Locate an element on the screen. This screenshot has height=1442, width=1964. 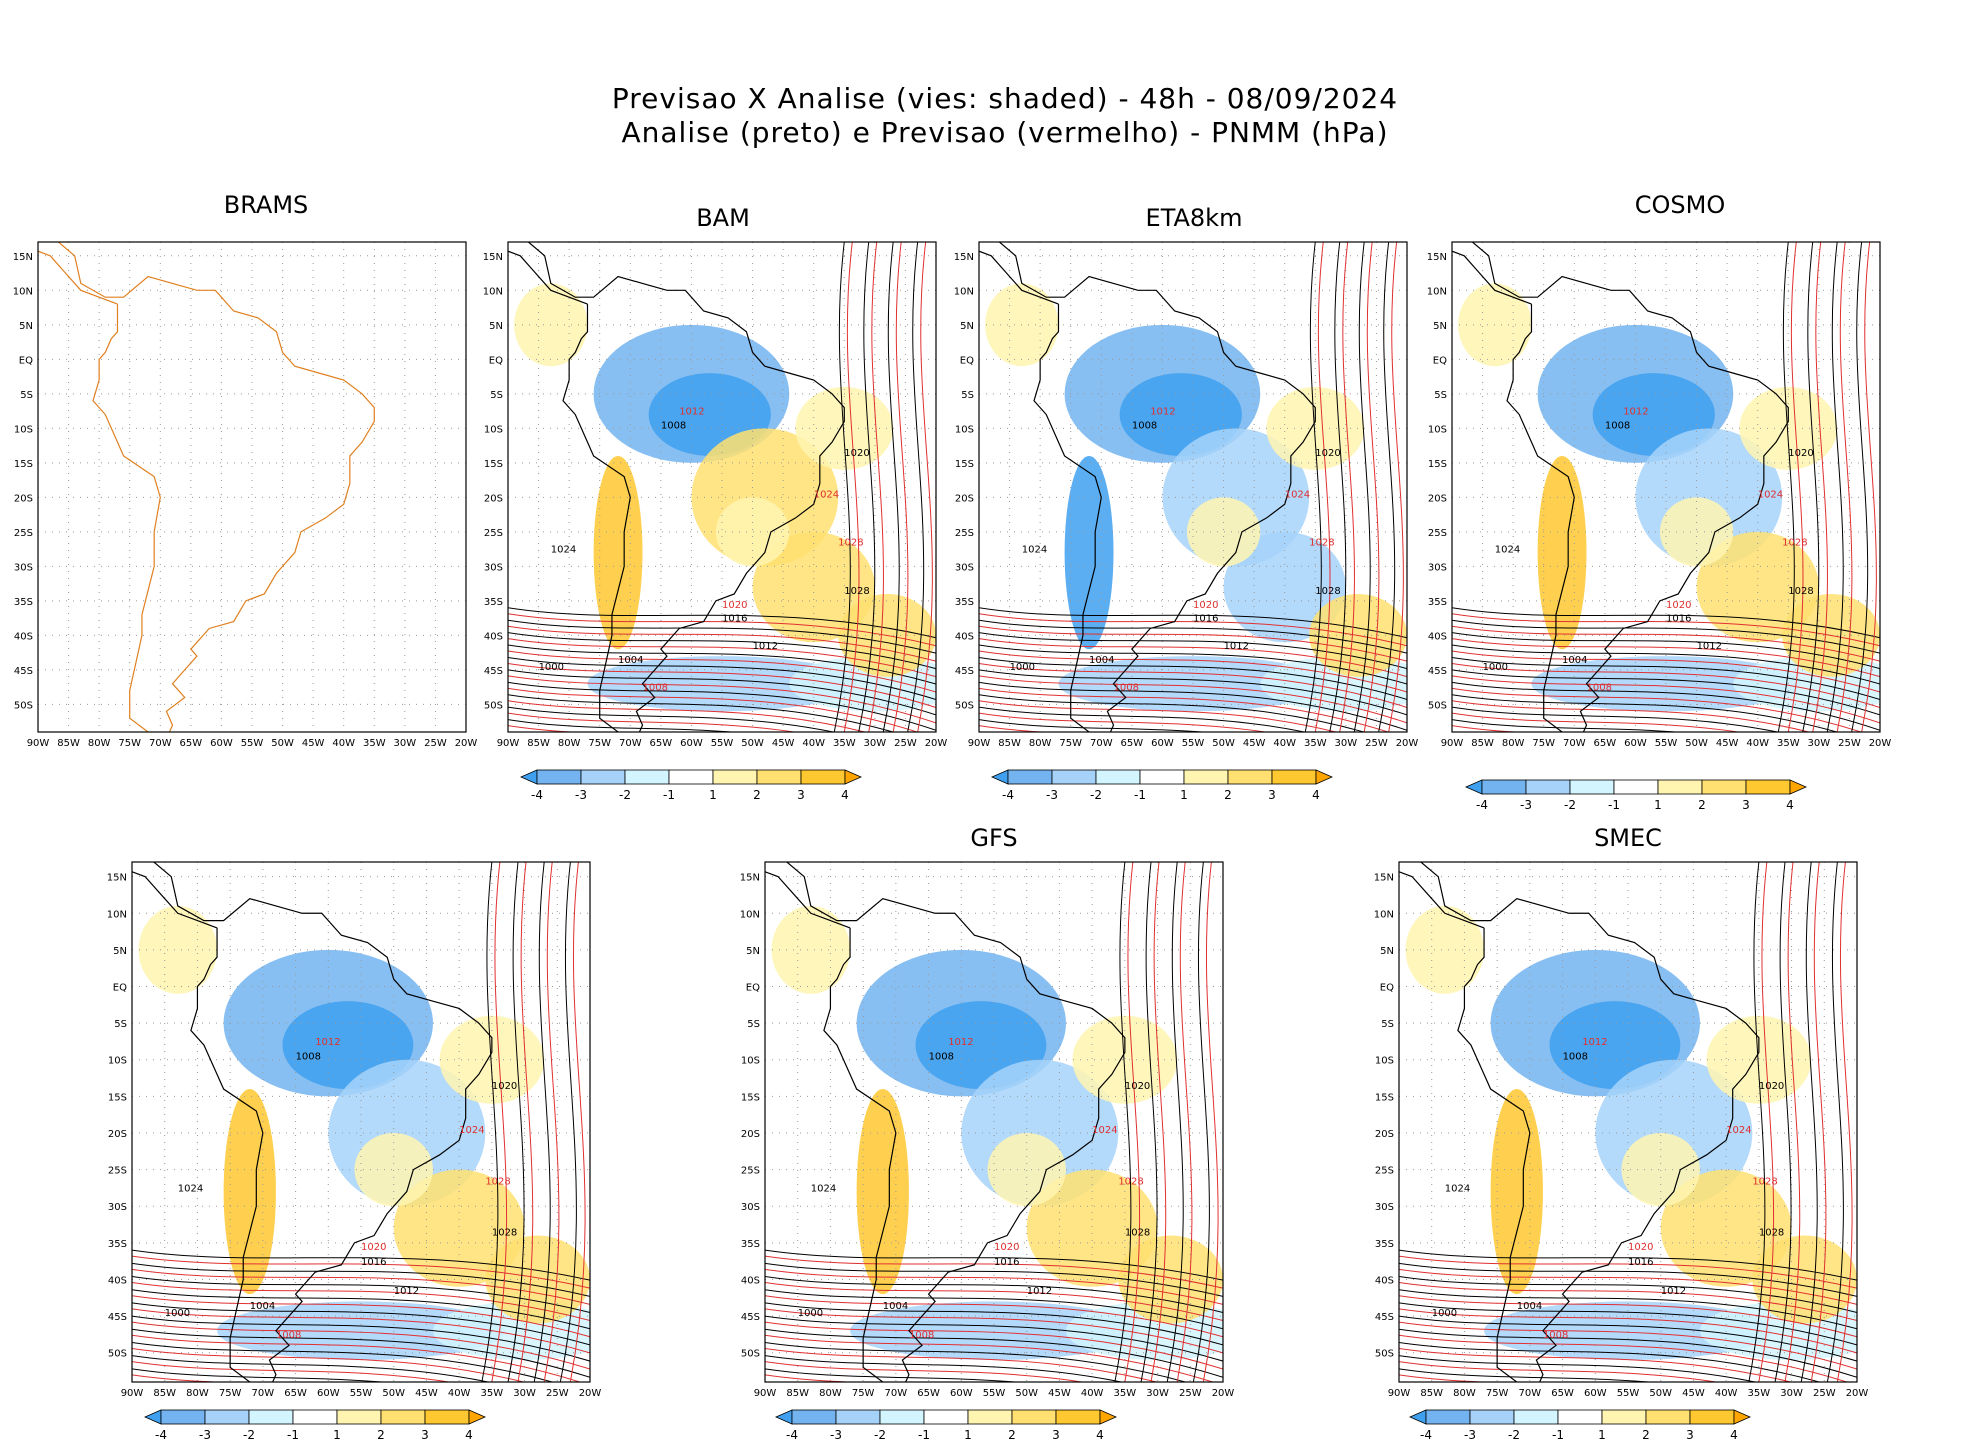
lon-tick-label: 40W is located at coordinates (343, 743).